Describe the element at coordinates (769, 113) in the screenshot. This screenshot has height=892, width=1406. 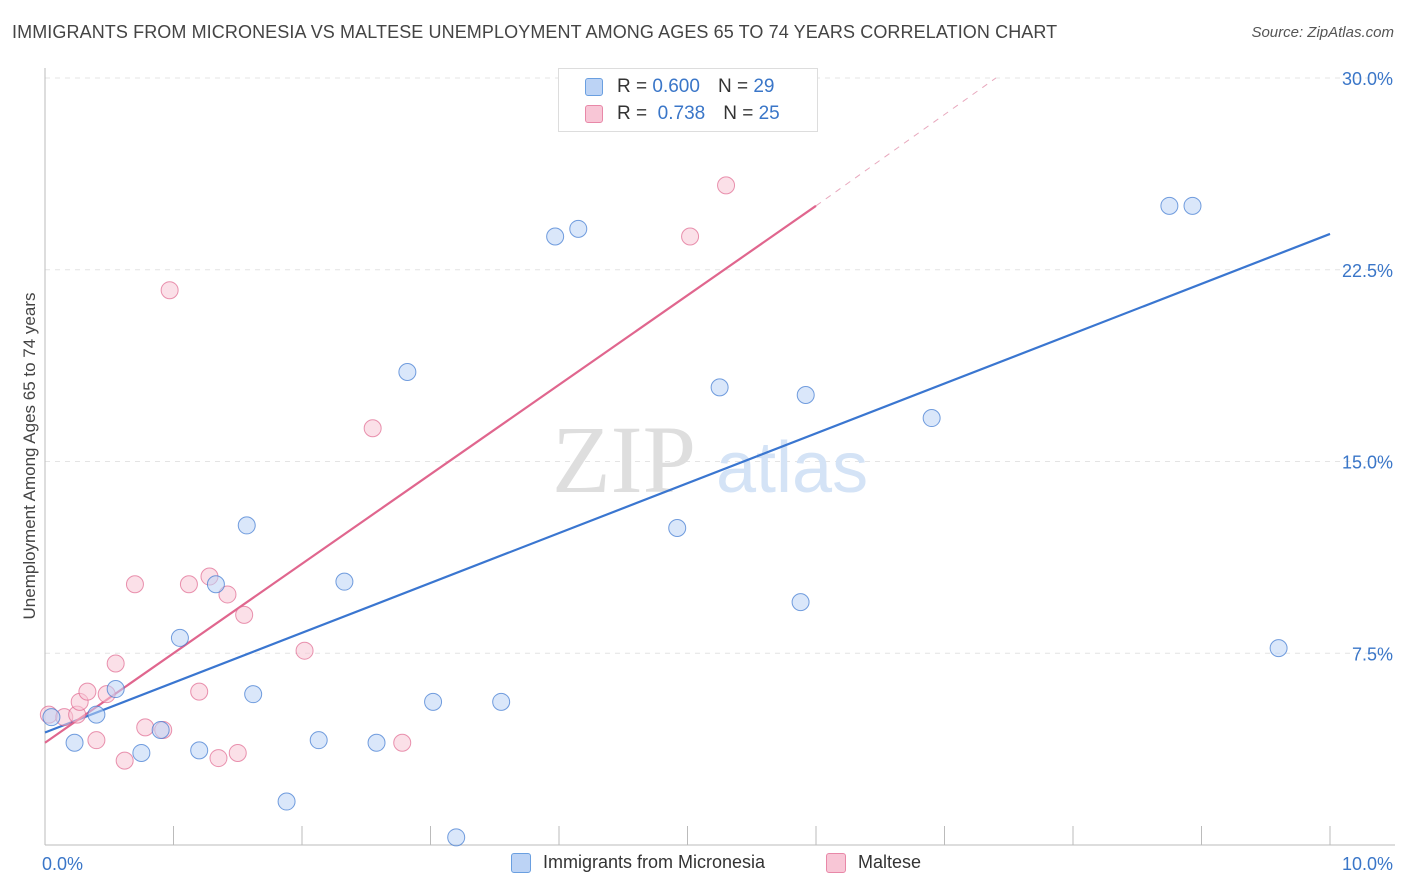
I see `legend-n-value-maltese: 25` at that location.